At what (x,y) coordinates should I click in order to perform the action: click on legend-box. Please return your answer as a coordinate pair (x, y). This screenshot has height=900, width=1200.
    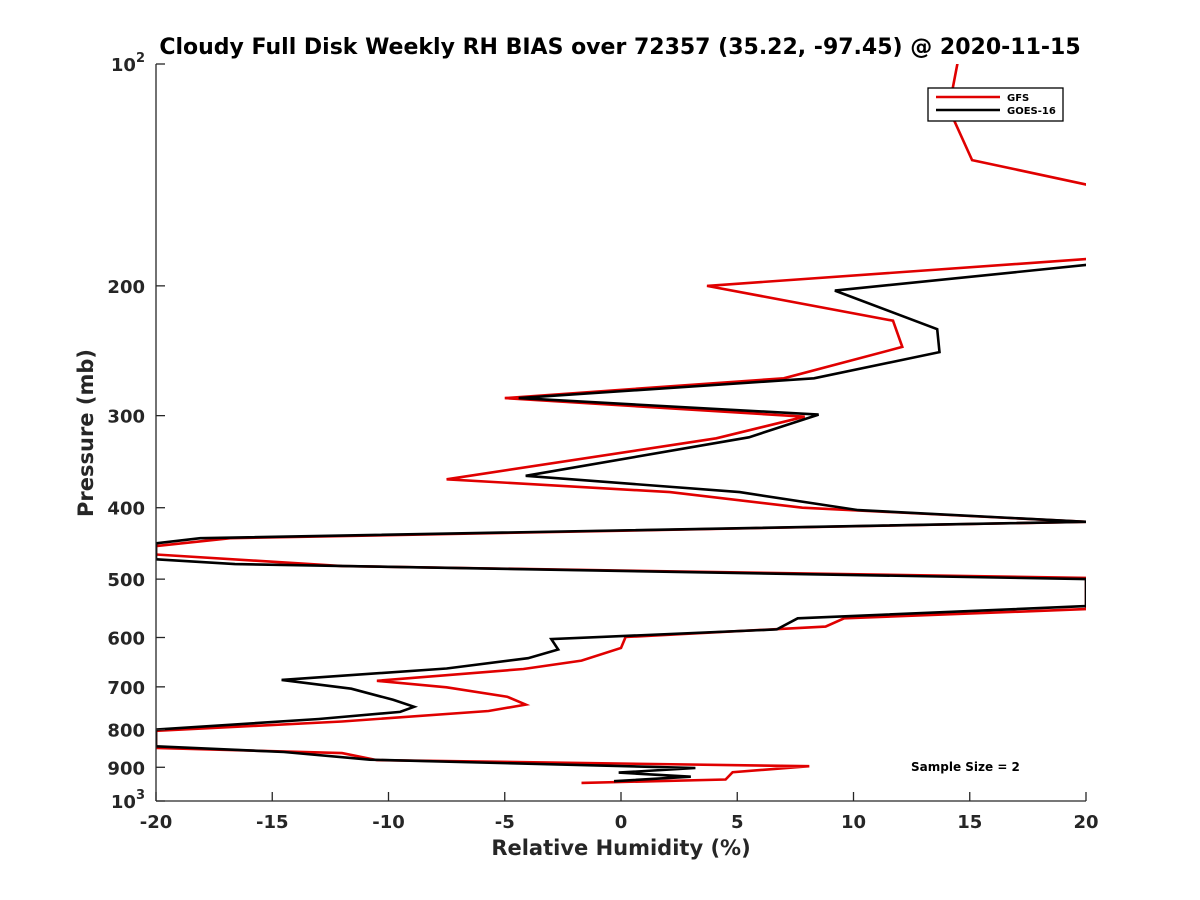
    Looking at the image, I should click on (995, 104).